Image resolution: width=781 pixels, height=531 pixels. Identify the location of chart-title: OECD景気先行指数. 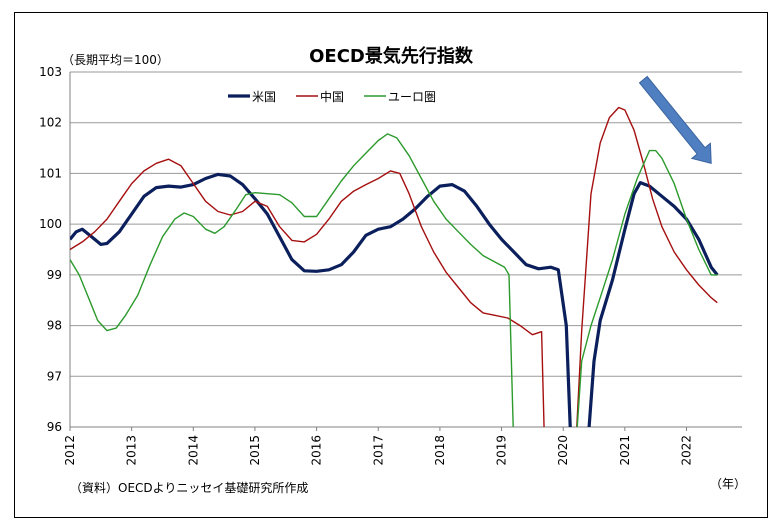
(391, 56).